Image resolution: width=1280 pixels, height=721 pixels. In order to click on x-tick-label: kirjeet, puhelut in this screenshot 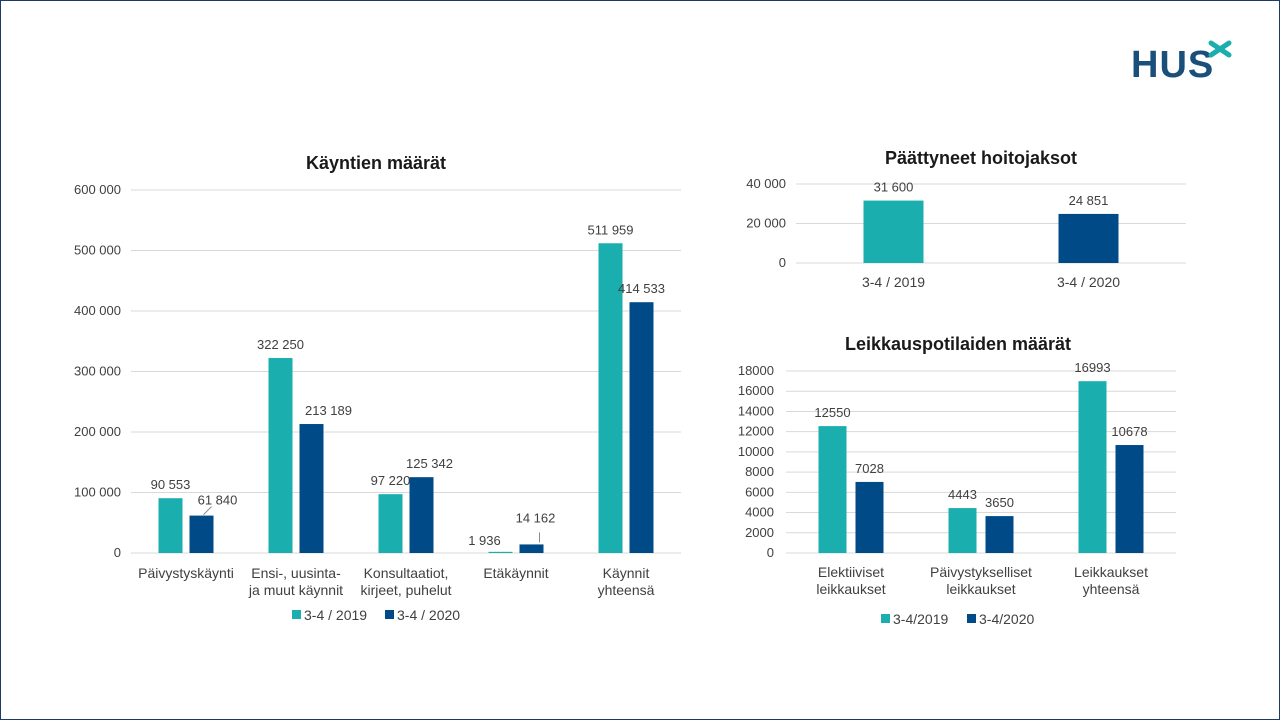, I will do `click(405, 590)`.